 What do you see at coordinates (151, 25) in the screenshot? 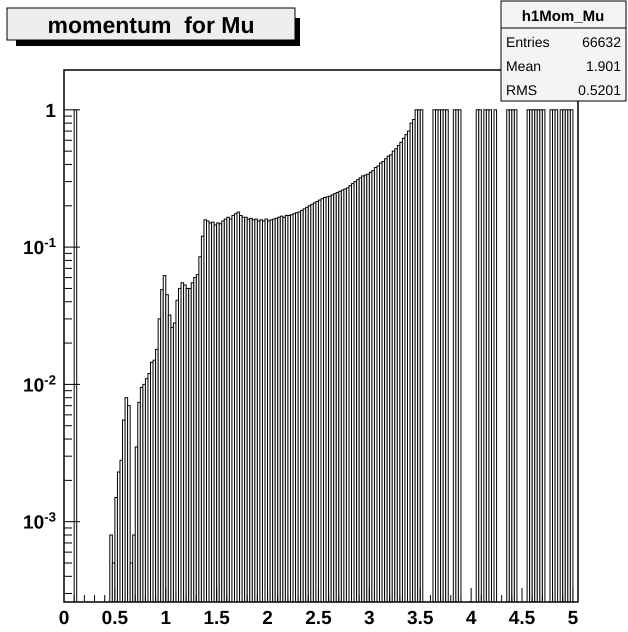
I see `chart-title: momentum for Mu` at bounding box center [151, 25].